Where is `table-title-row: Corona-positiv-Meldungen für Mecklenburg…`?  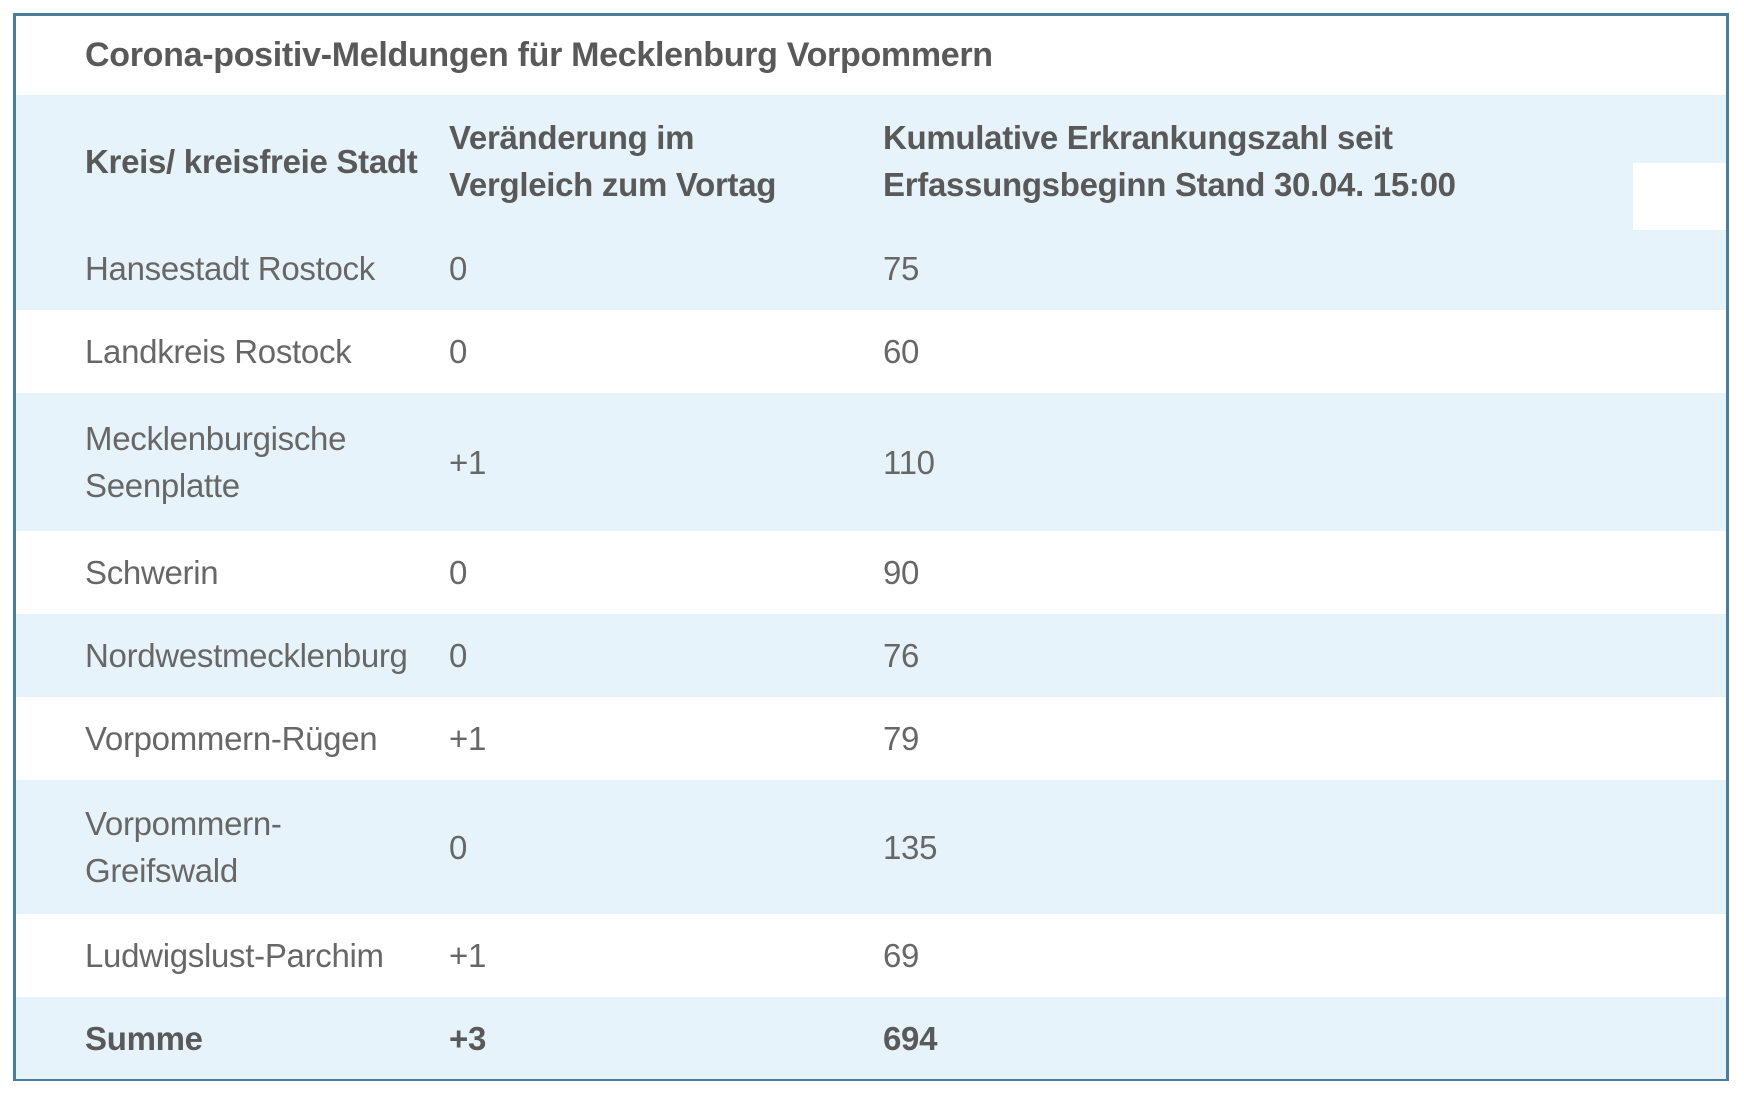
table-title-row: Corona-positiv-Meldungen für Mecklenburg… is located at coordinates (871, 55).